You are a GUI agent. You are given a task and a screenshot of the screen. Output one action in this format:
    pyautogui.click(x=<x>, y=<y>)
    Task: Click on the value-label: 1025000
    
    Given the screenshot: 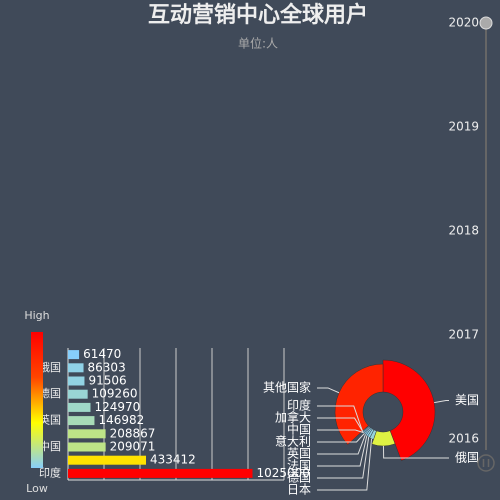 What is the action you would take?
    pyautogui.click(x=283, y=473)
    